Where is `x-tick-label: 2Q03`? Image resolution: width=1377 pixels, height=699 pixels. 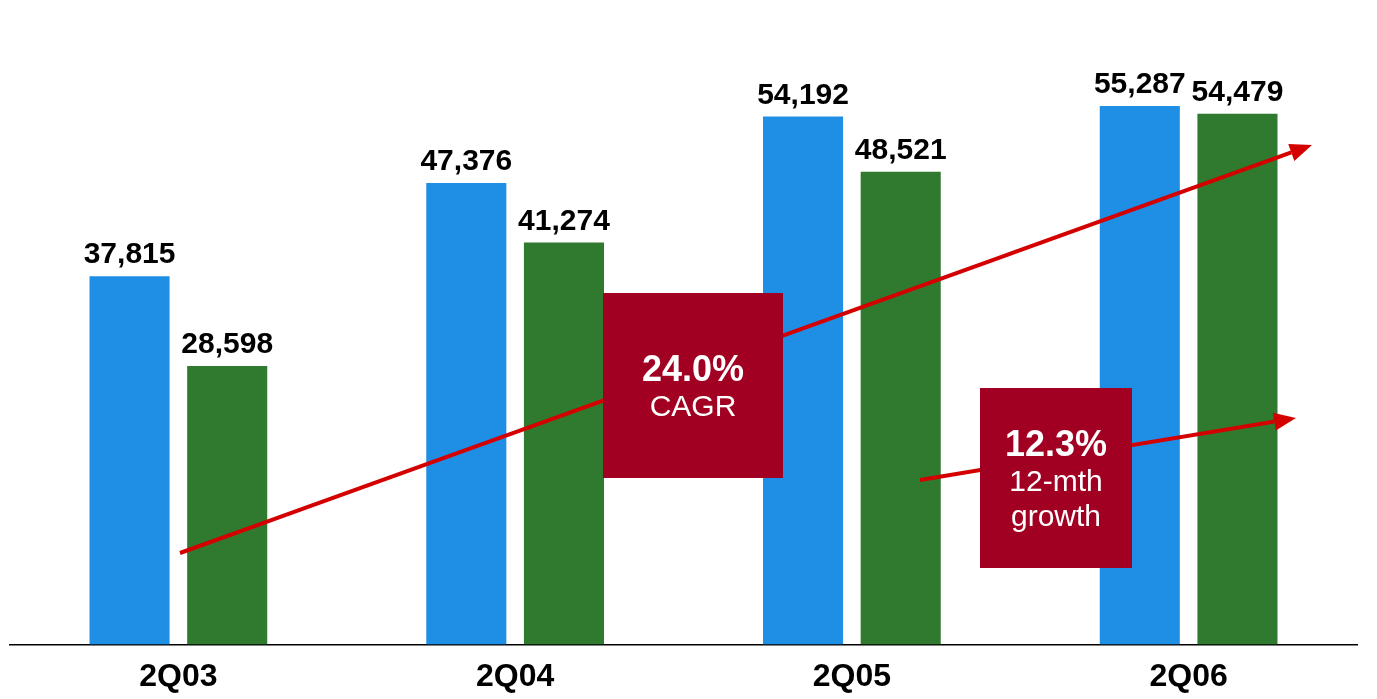
x-tick-label: 2Q03 is located at coordinates (178, 674).